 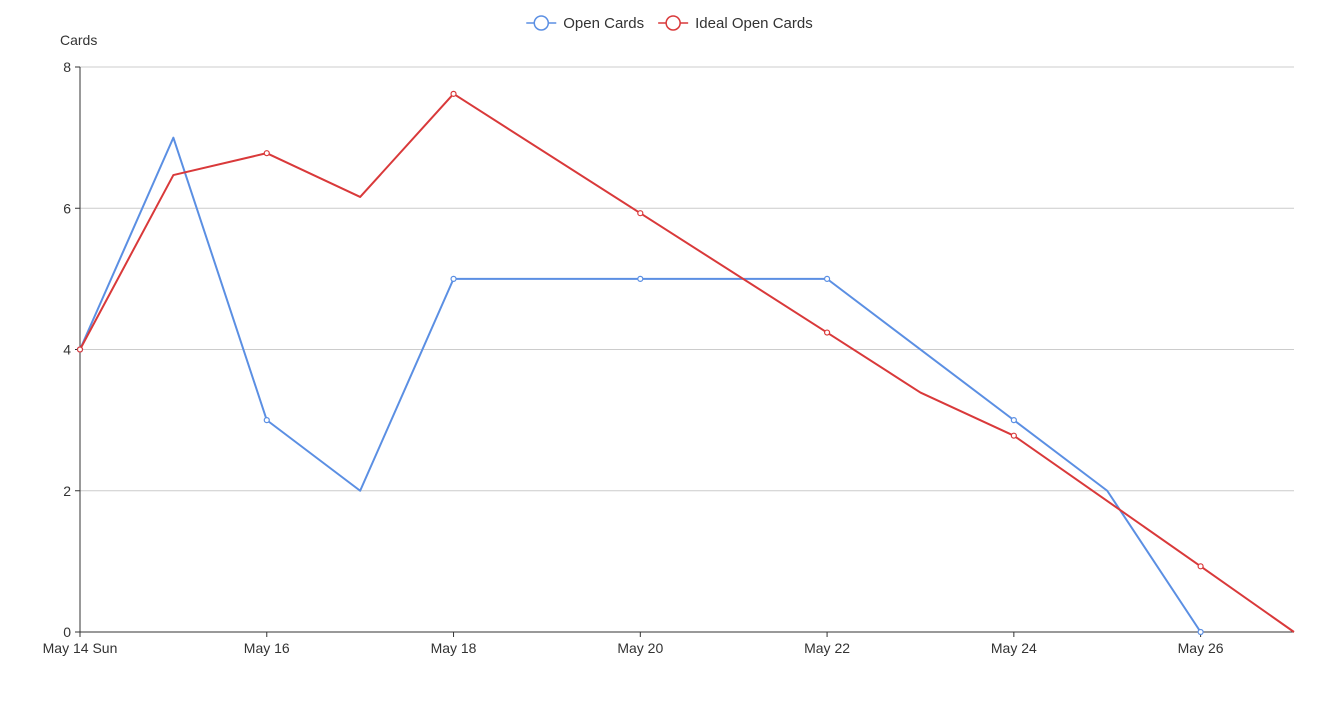 What do you see at coordinates (1201, 648) in the screenshot?
I see `x-tick-label: May 26` at bounding box center [1201, 648].